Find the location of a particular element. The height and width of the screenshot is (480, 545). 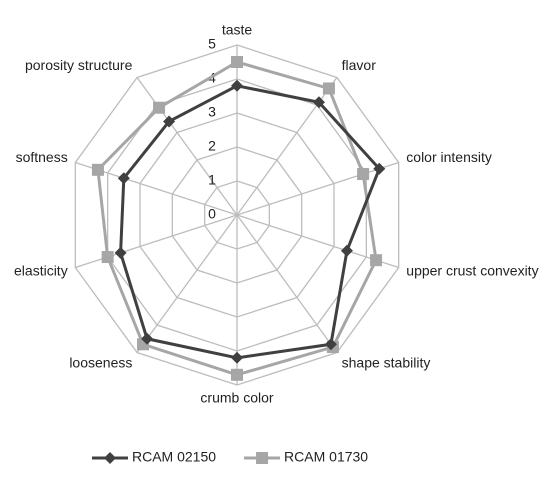

category-label: looseness is located at coordinates (100, 363).